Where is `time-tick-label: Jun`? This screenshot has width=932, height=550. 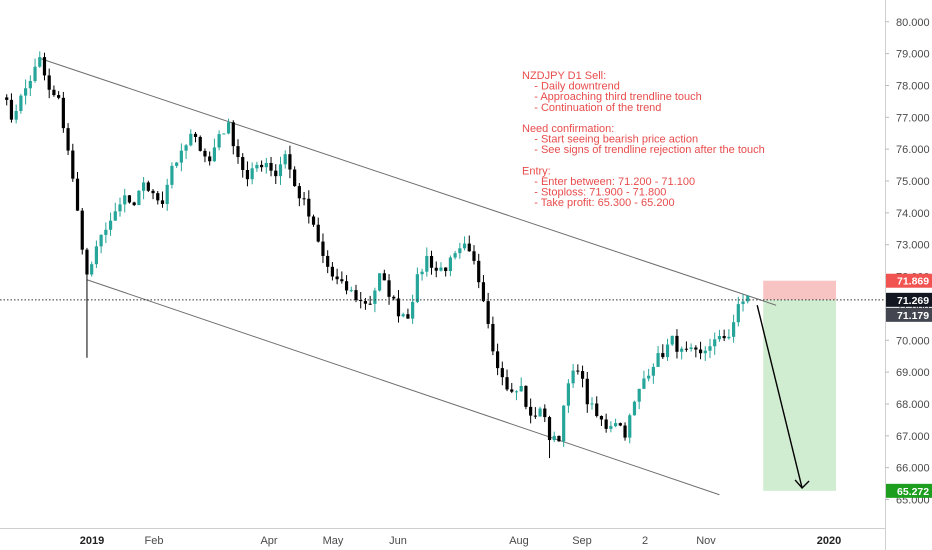
time-tick-label: Jun is located at coordinates (398, 541).